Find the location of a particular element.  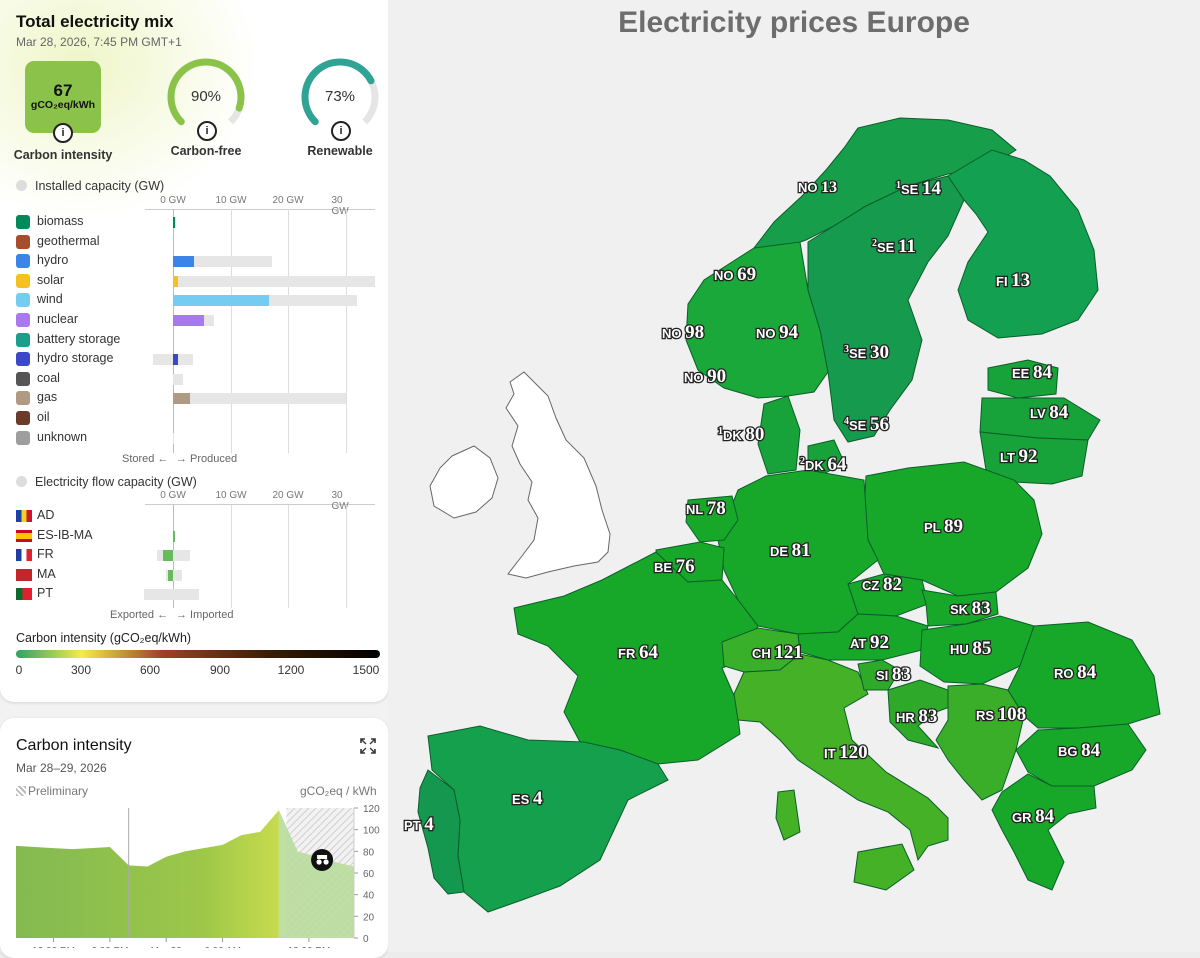

source-name: gas is located at coordinates (47, 397).